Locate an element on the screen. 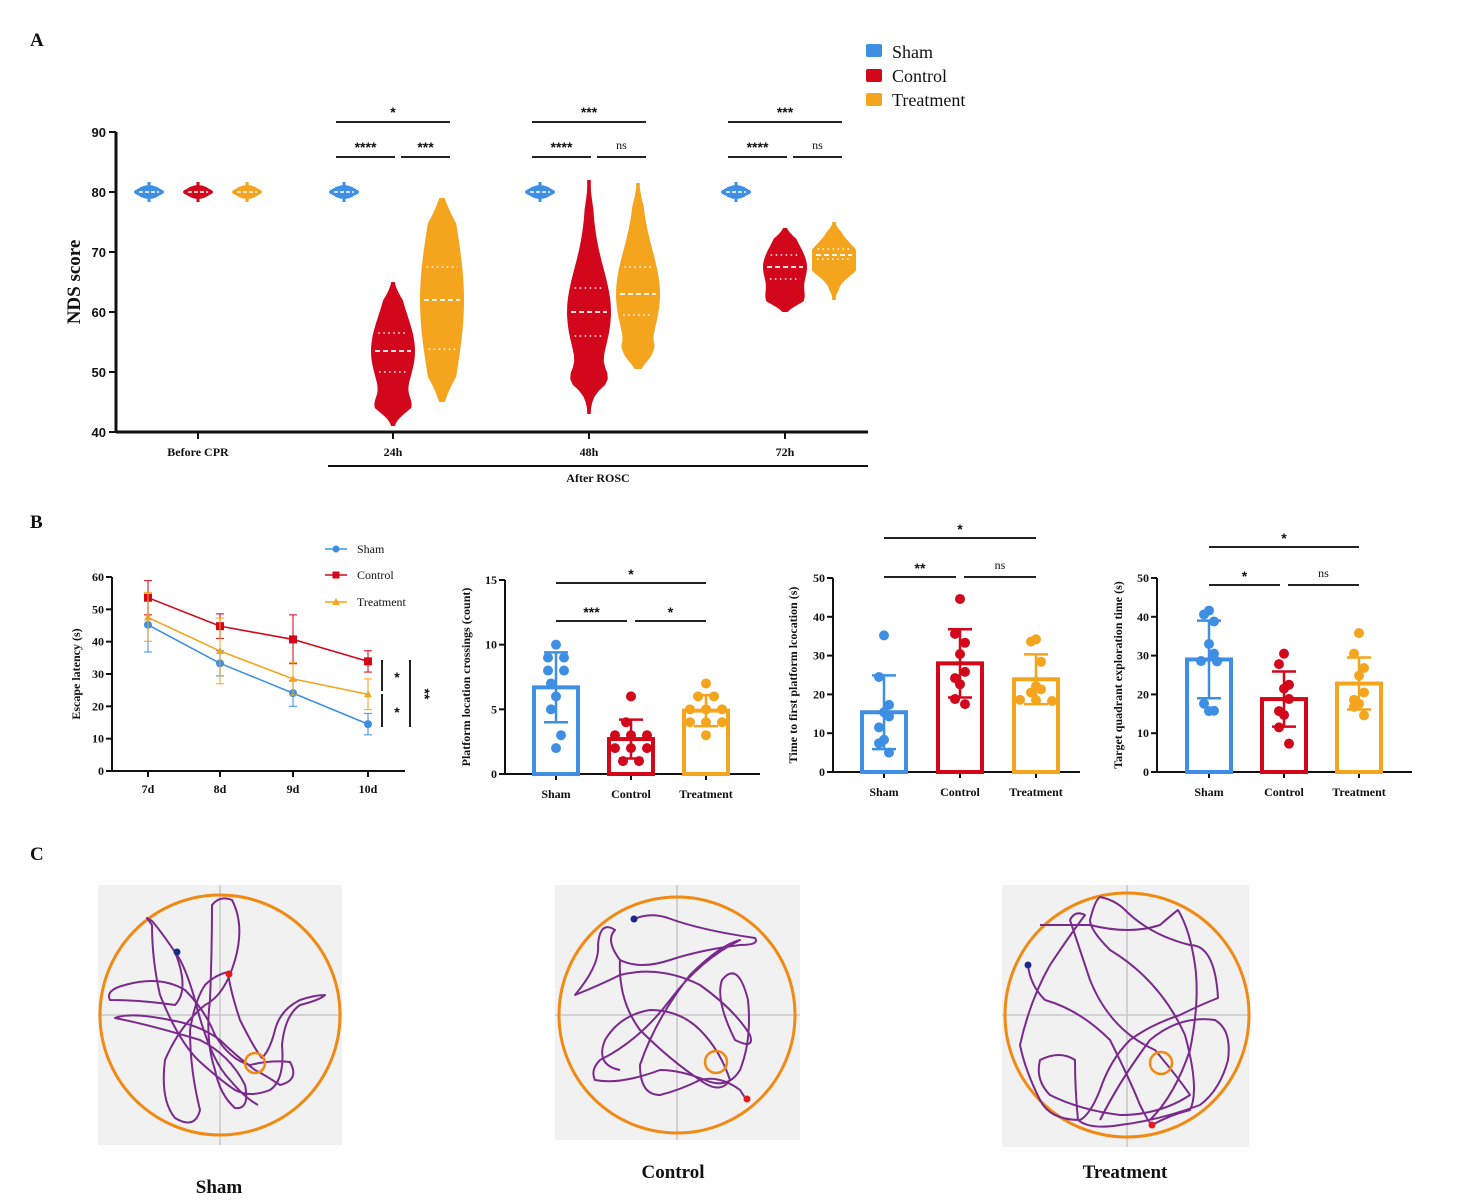 Image resolution: width=1465 pixels, height=1204 pixels. maze-background is located at coordinates (1125, 1016).